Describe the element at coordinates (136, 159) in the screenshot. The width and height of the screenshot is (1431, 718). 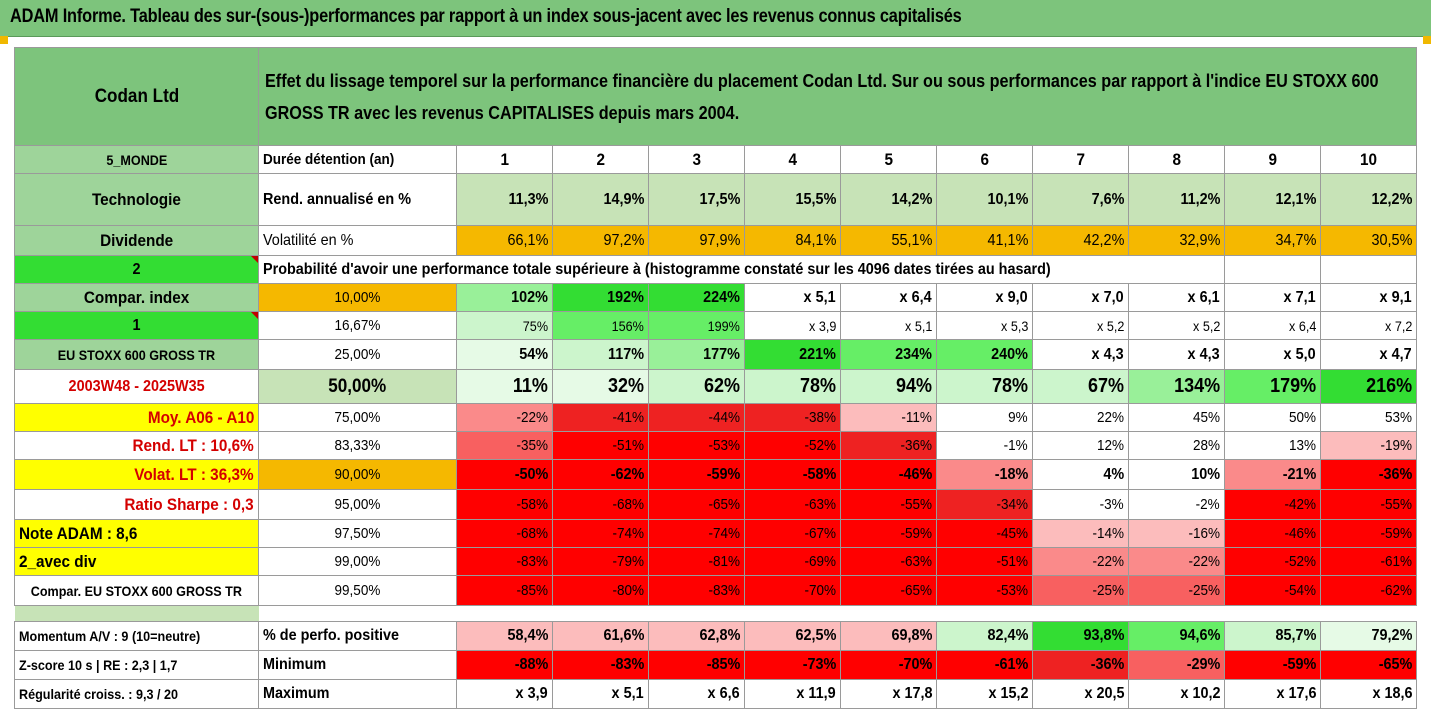
I see `side-label-monde-text: 5_MONDE` at that location.